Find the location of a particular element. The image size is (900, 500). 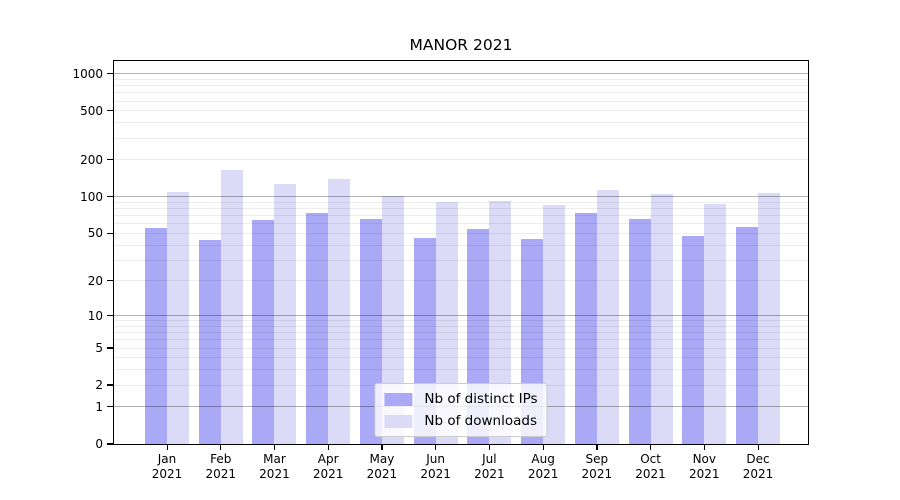

x-tick-label: Jul 2021 is located at coordinates (489, 466).